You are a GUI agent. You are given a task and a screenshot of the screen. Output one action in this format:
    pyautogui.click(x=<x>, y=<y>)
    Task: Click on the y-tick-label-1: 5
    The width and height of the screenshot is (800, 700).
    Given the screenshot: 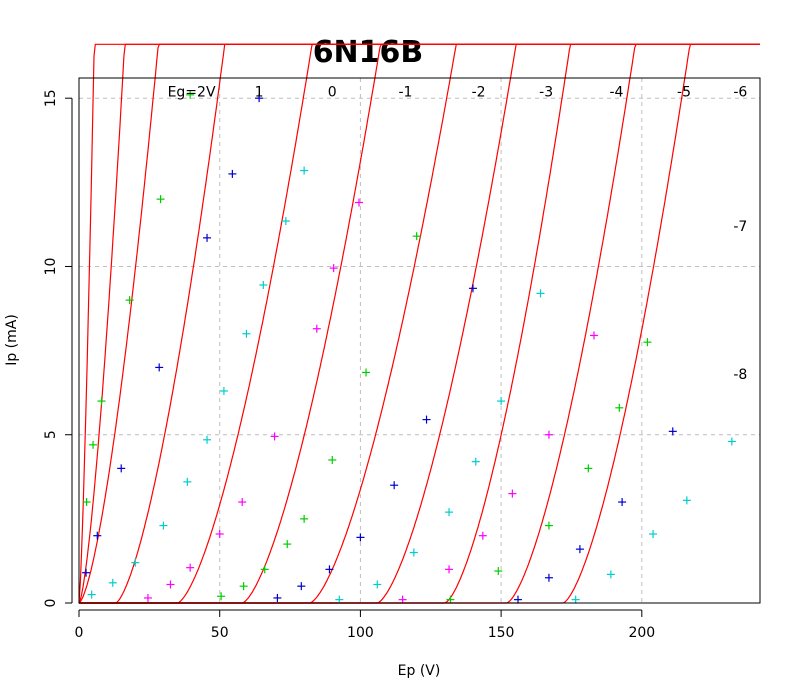 What is the action you would take?
    pyautogui.click(x=51, y=434)
    